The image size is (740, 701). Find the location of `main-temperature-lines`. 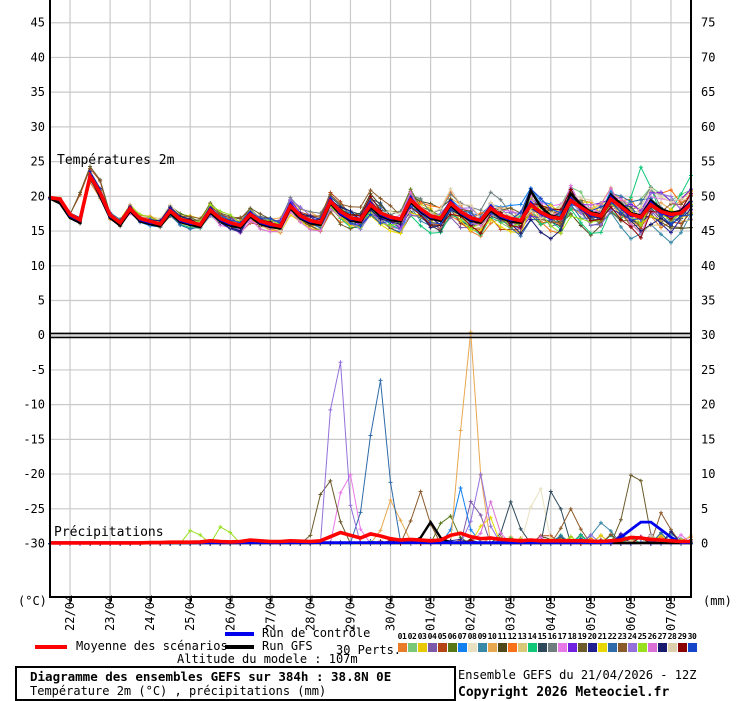

main-temperature-lines is located at coordinates (371, 200).